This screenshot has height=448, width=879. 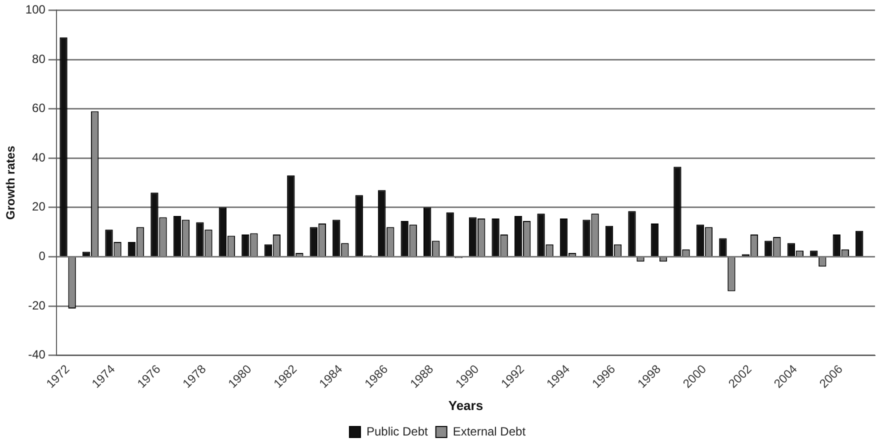 What do you see at coordinates (39, 157) in the screenshot?
I see `y-tick-label: 40` at bounding box center [39, 157].